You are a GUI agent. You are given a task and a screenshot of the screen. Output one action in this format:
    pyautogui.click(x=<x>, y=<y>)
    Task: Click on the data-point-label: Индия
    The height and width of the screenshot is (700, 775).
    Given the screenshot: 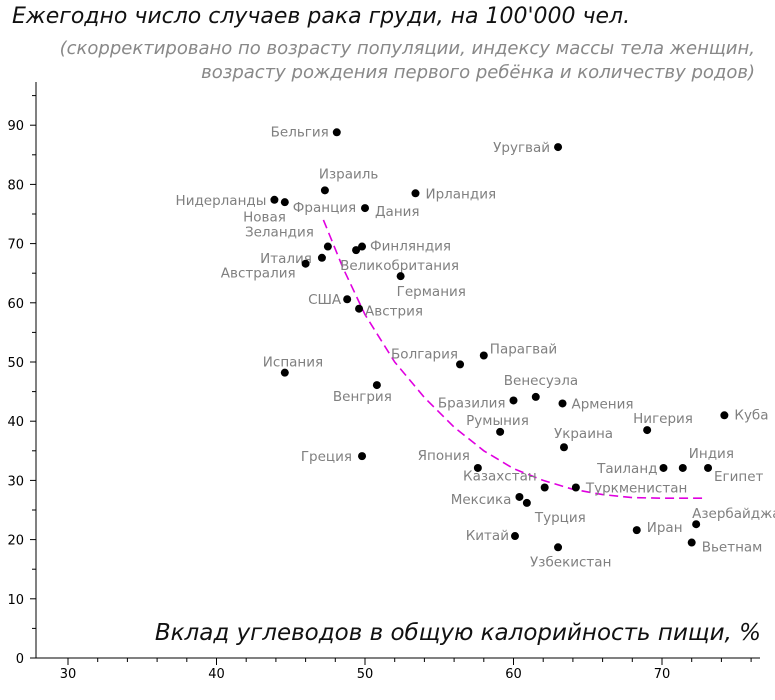 What is the action you would take?
    pyautogui.click(x=711, y=454)
    